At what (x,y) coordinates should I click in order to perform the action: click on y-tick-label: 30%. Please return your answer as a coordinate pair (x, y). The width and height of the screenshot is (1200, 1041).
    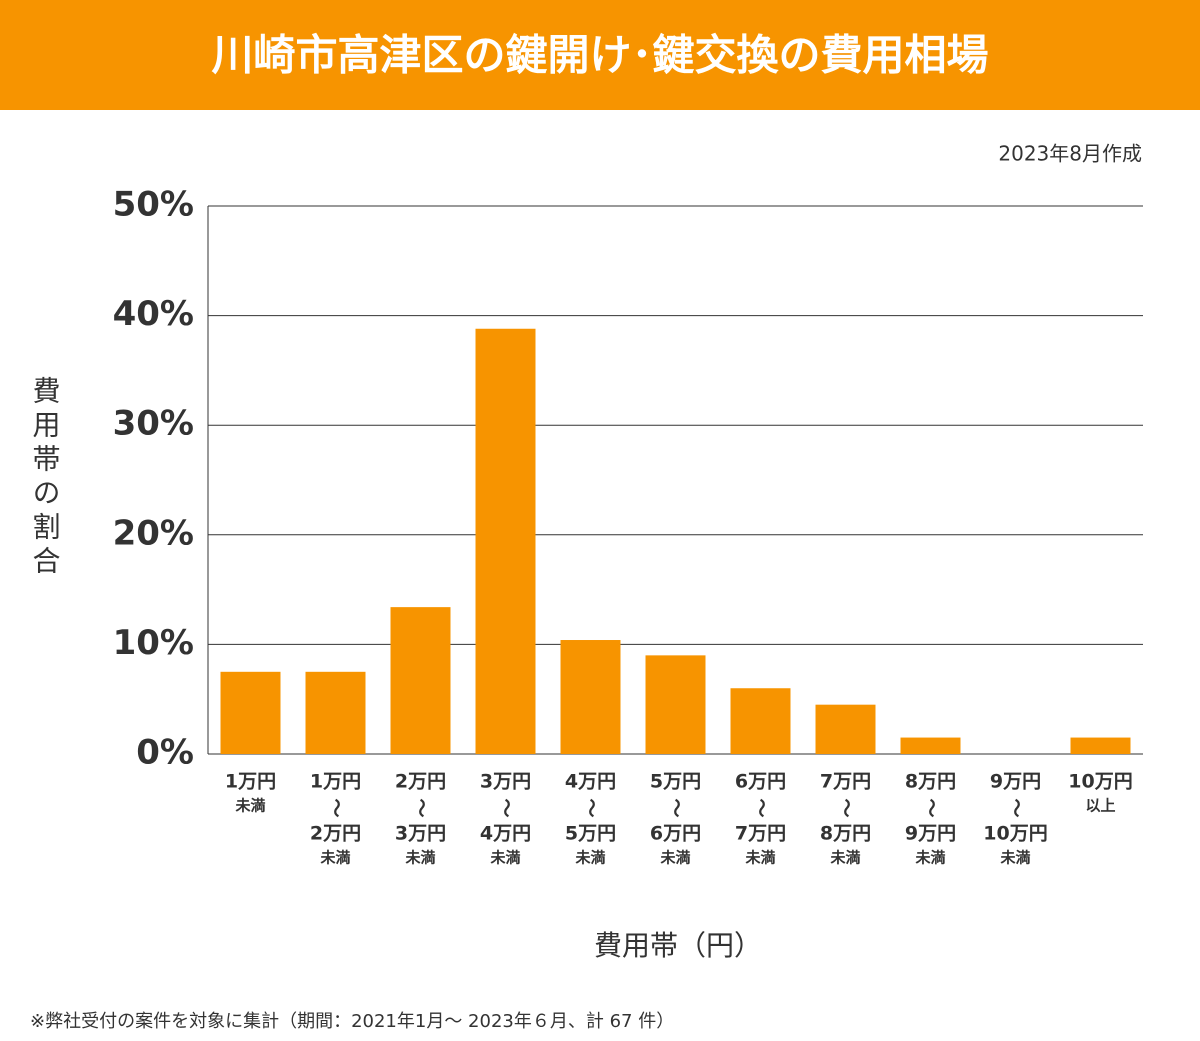
    Looking at the image, I should click on (153, 424).